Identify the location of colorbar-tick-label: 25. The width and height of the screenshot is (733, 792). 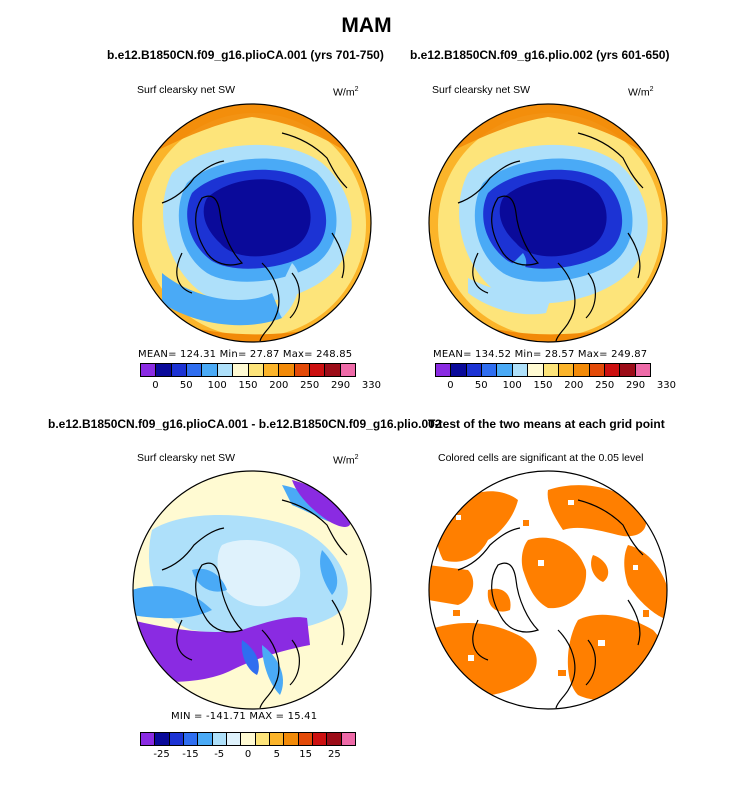
(334, 754).